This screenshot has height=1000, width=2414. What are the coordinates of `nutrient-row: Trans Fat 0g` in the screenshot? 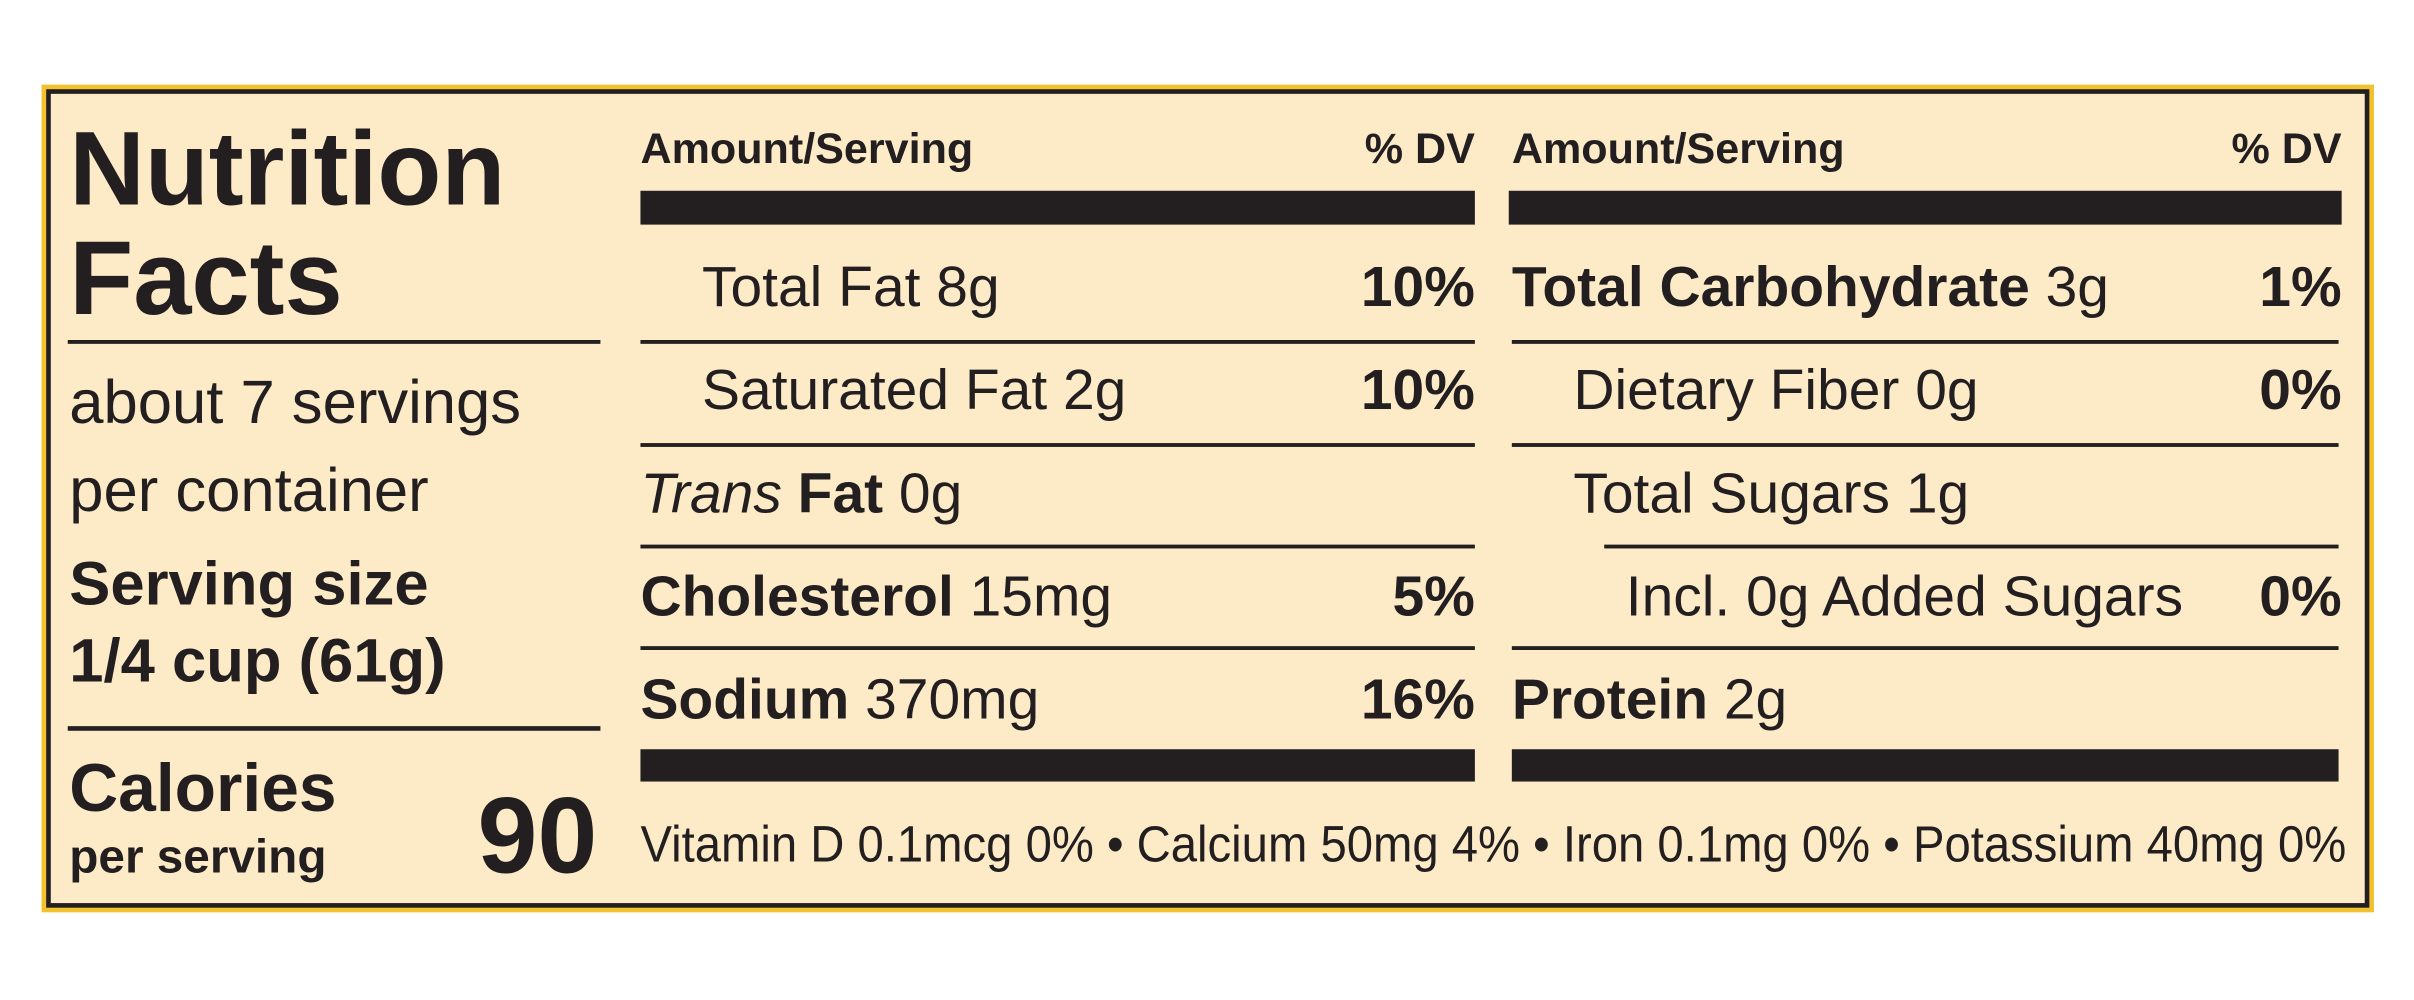 It's located at (801, 493).